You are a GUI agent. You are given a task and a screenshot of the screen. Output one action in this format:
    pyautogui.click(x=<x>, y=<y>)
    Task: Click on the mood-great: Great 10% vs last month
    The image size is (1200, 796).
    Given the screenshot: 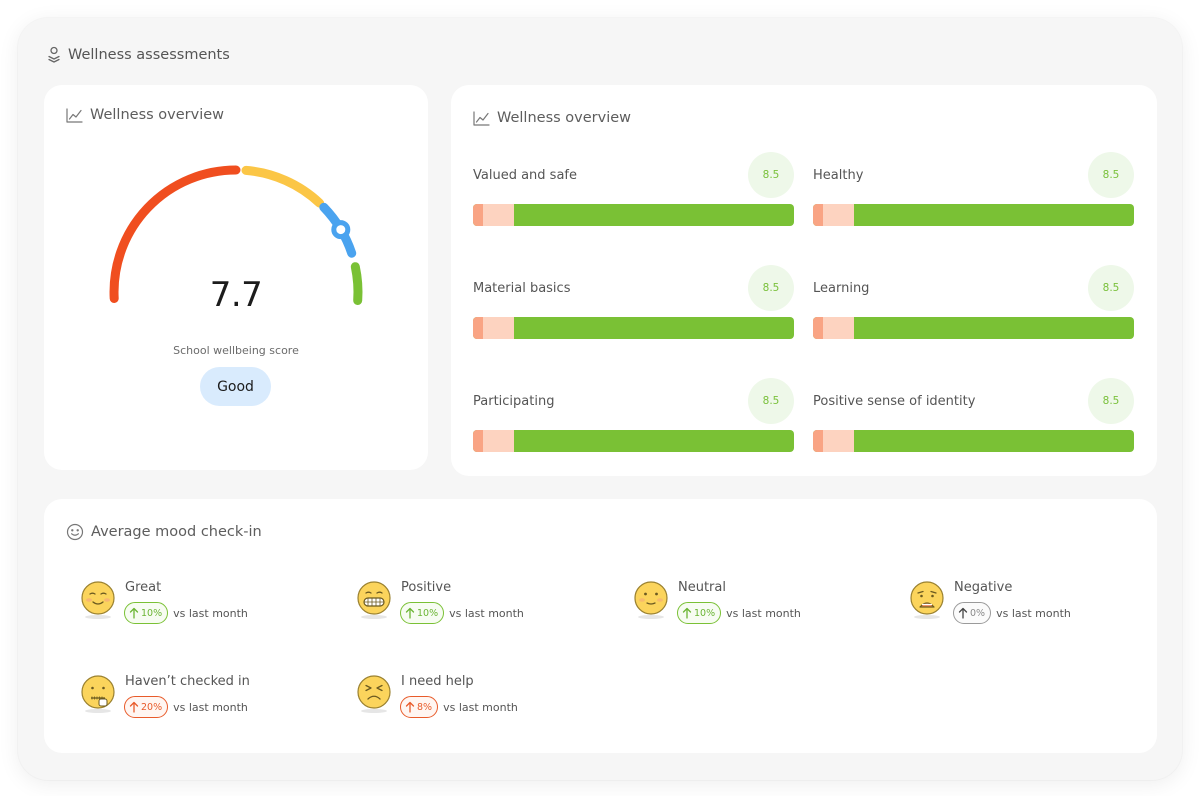 What is the action you would take?
    pyautogui.click(x=200, y=605)
    